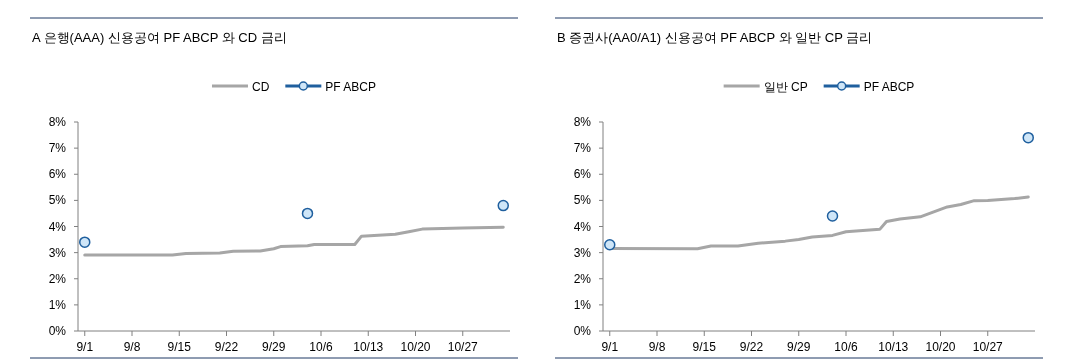 The image size is (1073, 364). Describe the element at coordinates (260, 86) in the screenshot. I see `legend-label: CD` at that location.